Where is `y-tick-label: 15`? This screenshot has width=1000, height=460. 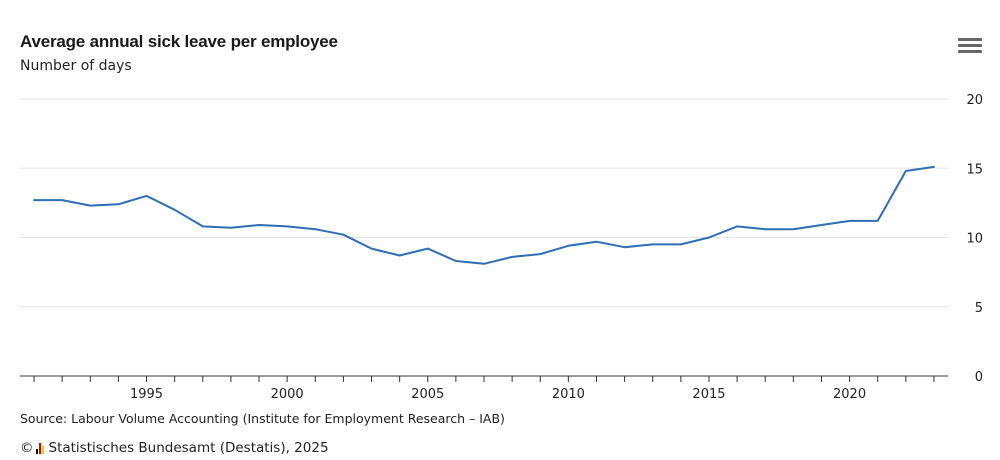
y-tick-label: 15 is located at coordinates (974, 169).